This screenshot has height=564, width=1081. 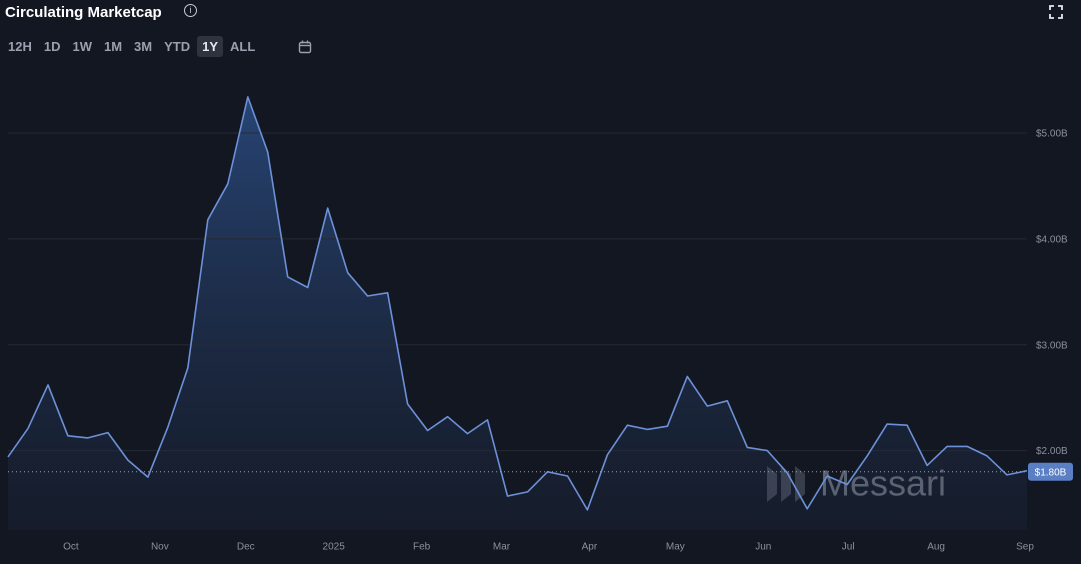 I want to click on x-tick-label: Apr, so click(x=590, y=547).